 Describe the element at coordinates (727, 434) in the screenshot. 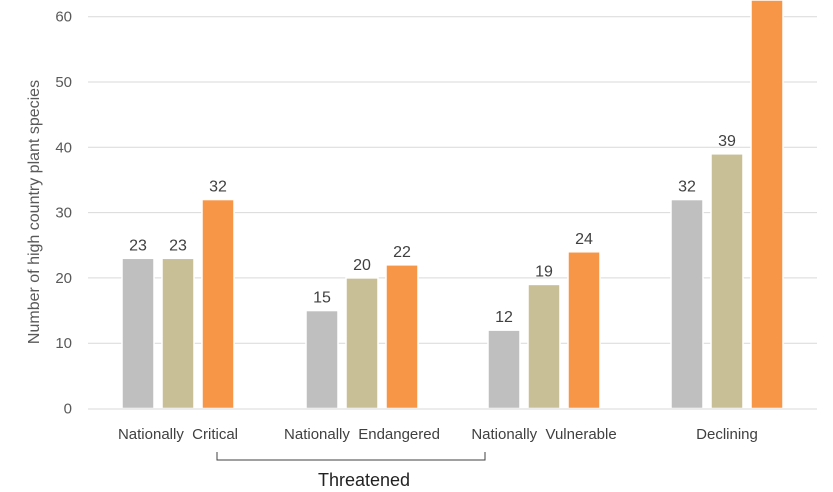

I see `category-label: Declining` at that location.